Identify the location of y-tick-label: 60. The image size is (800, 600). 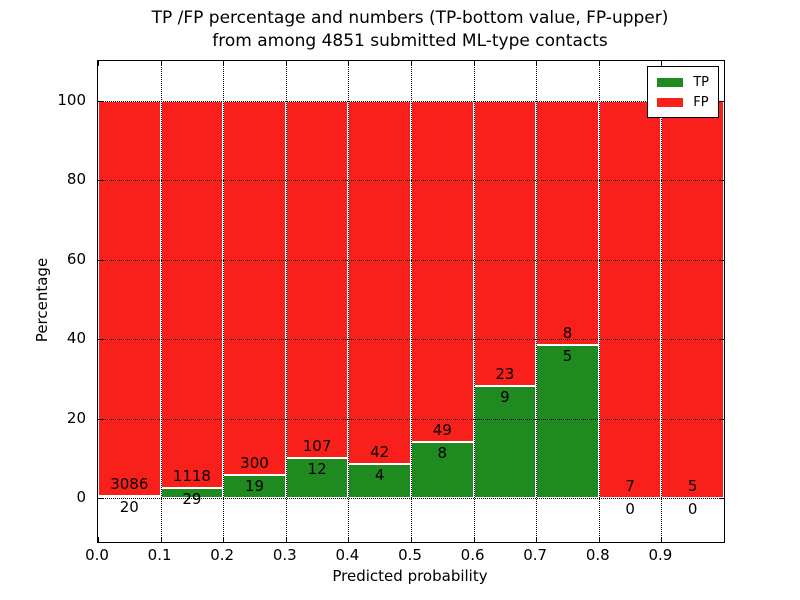
(76, 258).